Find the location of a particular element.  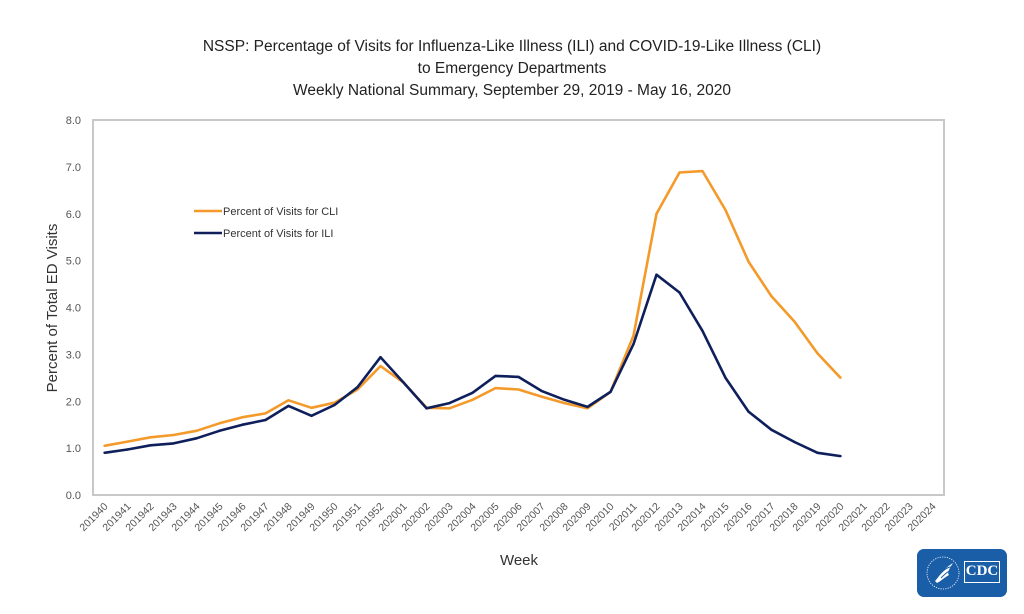

legend-label-ili: Percent of Visits for ILI is located at coordinates (278, 234).